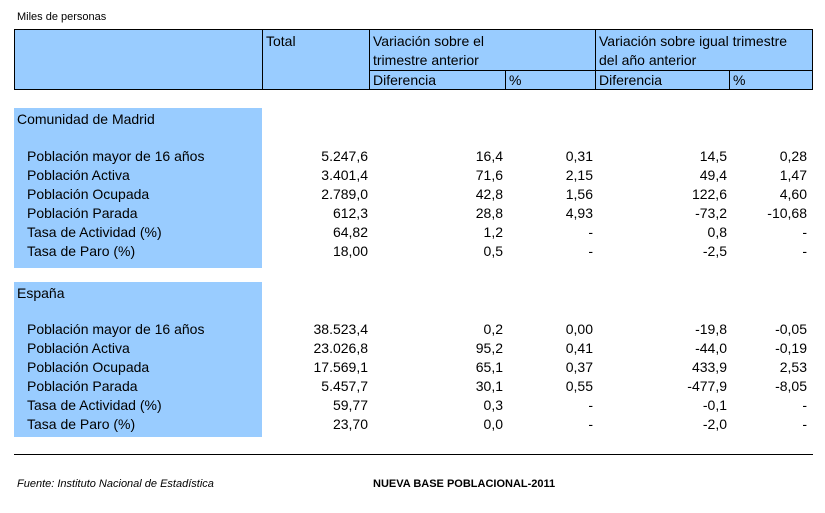  Describe the element at coordinates (709, 367) in the screenshot. I see `row-diff-year: 433,9` at that location.